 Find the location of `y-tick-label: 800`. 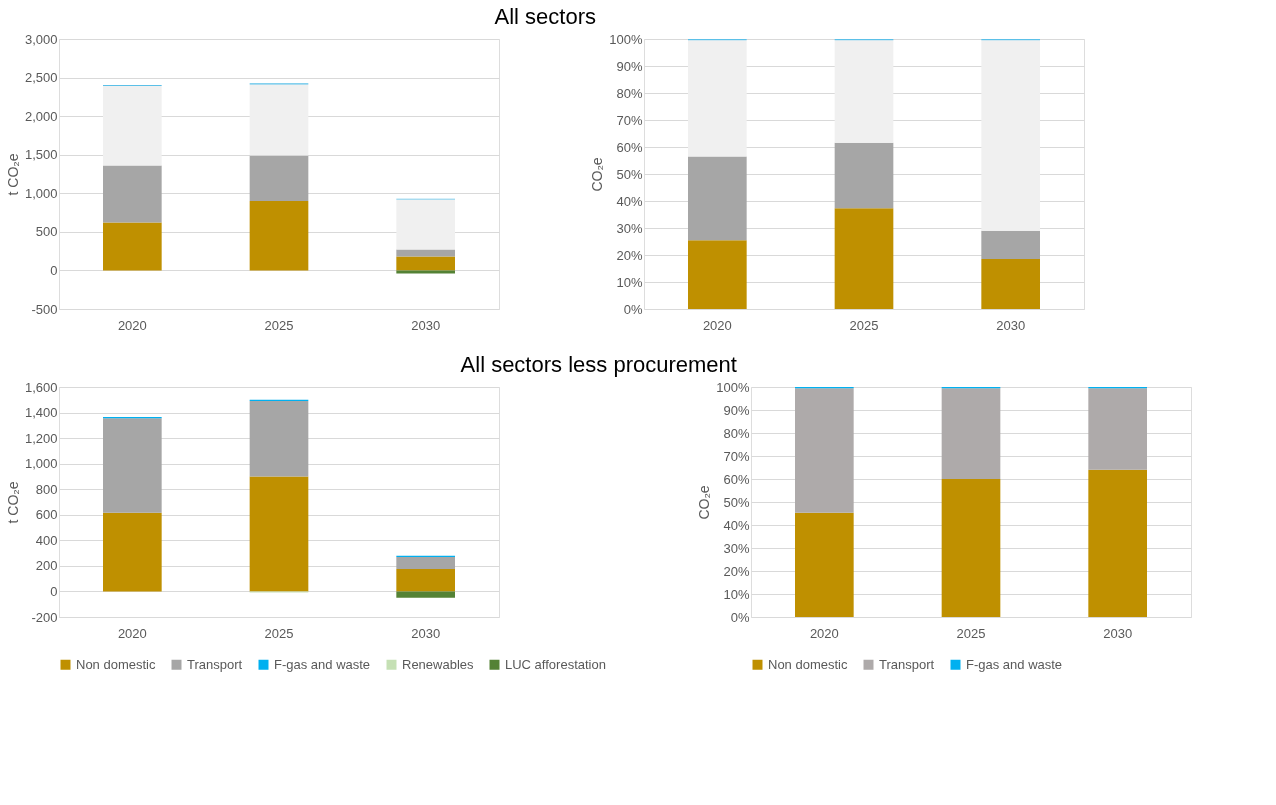

y-tick-label: 800 is located at coordinates (46, 489).